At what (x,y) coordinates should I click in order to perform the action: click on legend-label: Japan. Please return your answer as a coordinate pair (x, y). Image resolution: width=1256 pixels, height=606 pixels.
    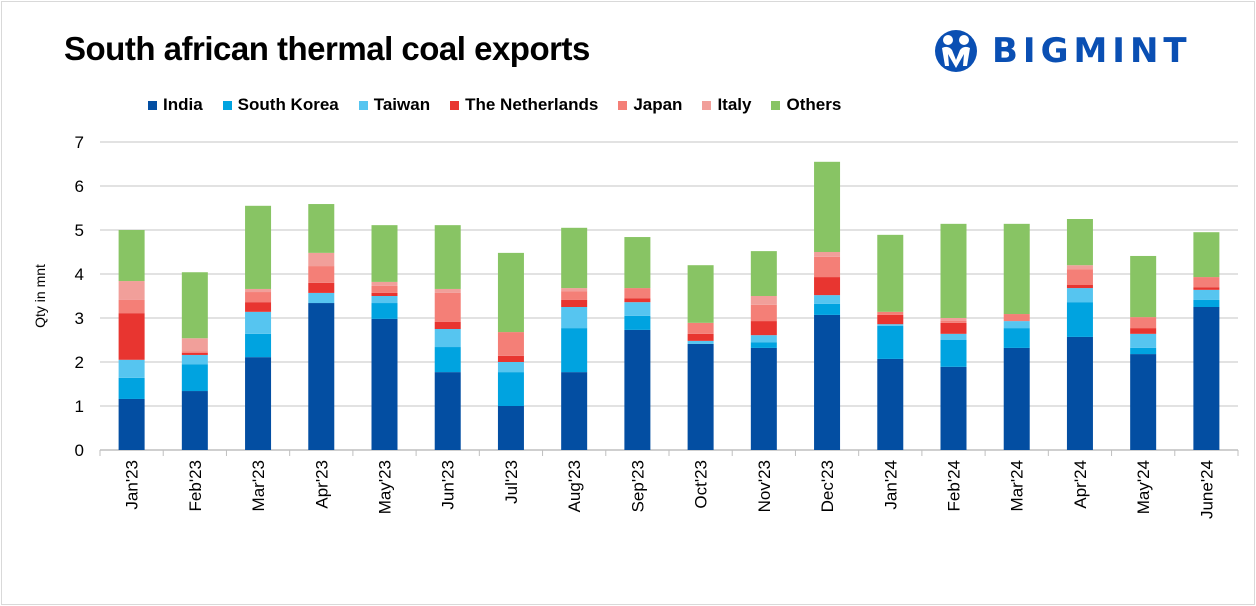
    Looking at the image, I should click on (658, 104).